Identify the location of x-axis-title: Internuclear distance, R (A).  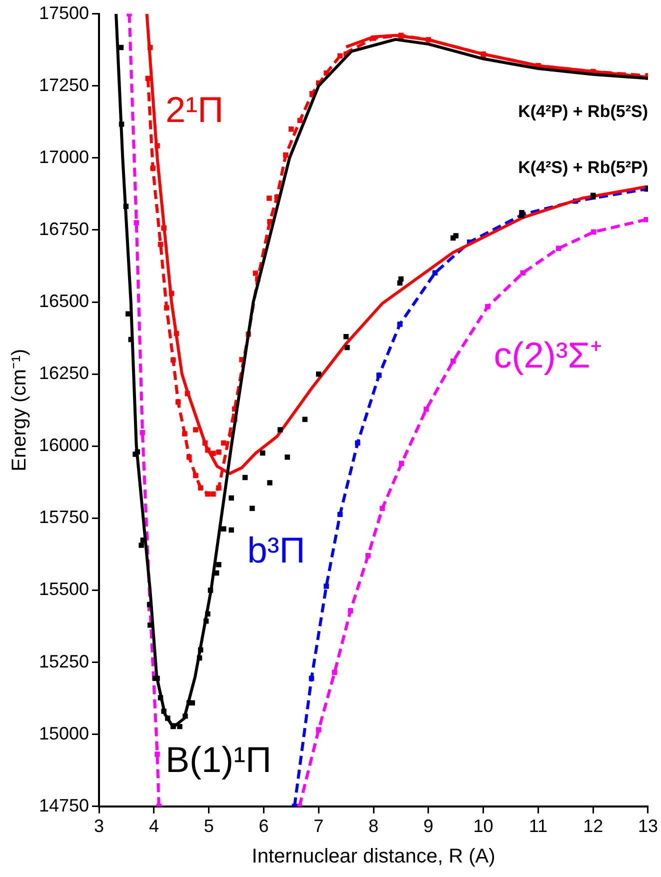
(374, 857).